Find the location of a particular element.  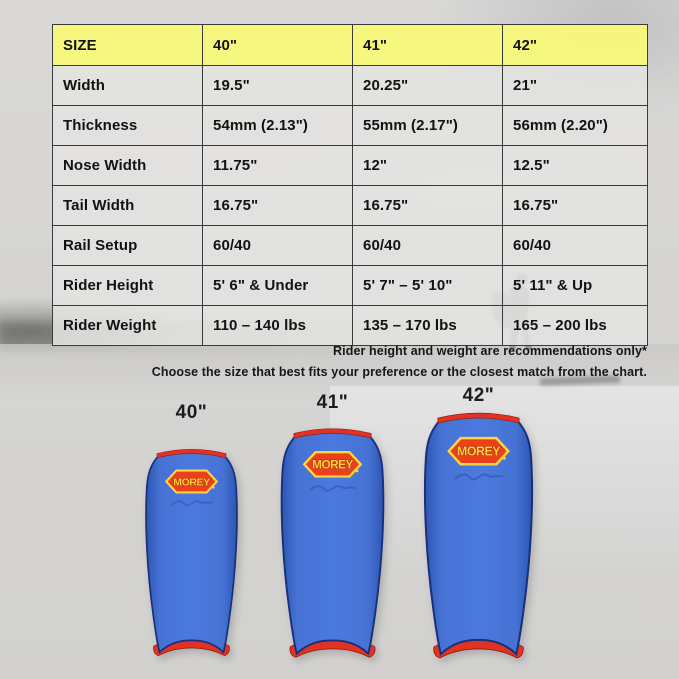

table-cell: 55mm (2.17") is located at coordinates (428, 125).